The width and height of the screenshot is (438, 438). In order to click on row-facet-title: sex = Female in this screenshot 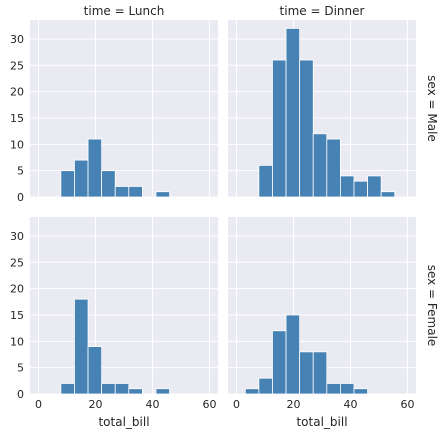, I will do `click(431, 306)`.